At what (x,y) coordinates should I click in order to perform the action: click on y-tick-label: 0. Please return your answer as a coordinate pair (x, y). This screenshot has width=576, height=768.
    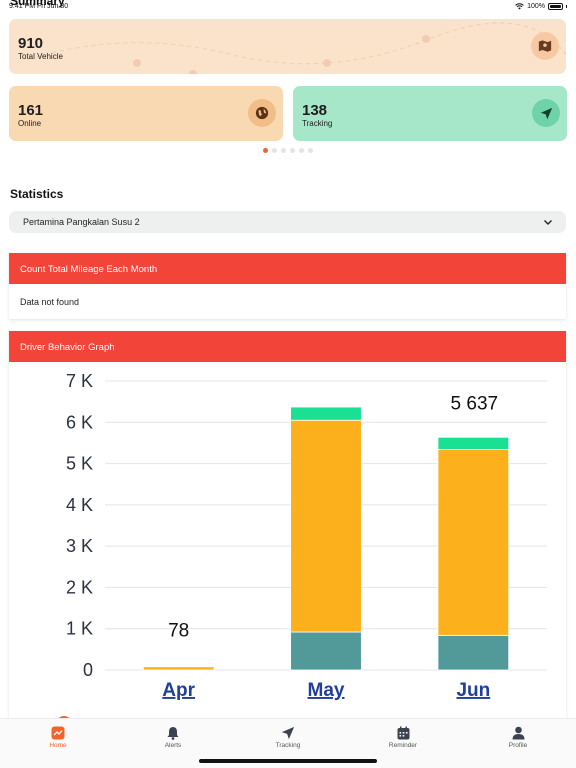
    Looking at the image, I should click on (88, 670).